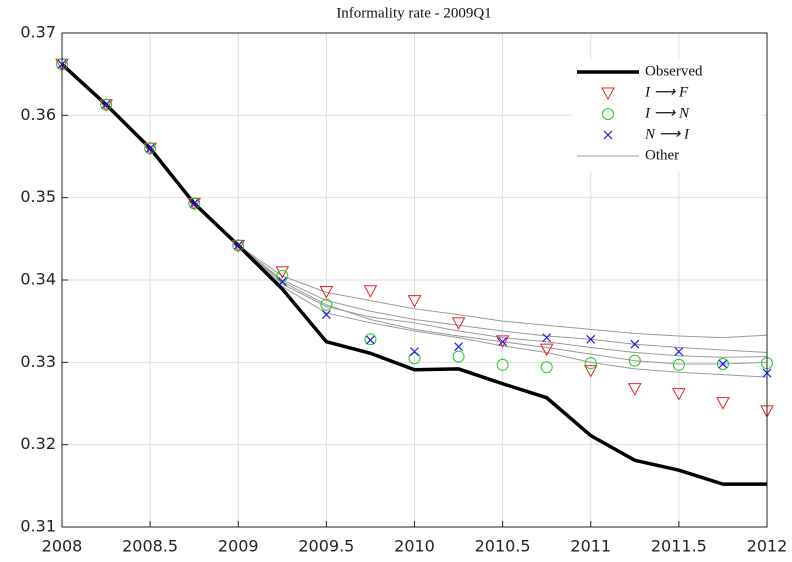  Describe the element at coordinates (38, 114) in the screenshot. I see `y-tick-label: 0.36` at that location.